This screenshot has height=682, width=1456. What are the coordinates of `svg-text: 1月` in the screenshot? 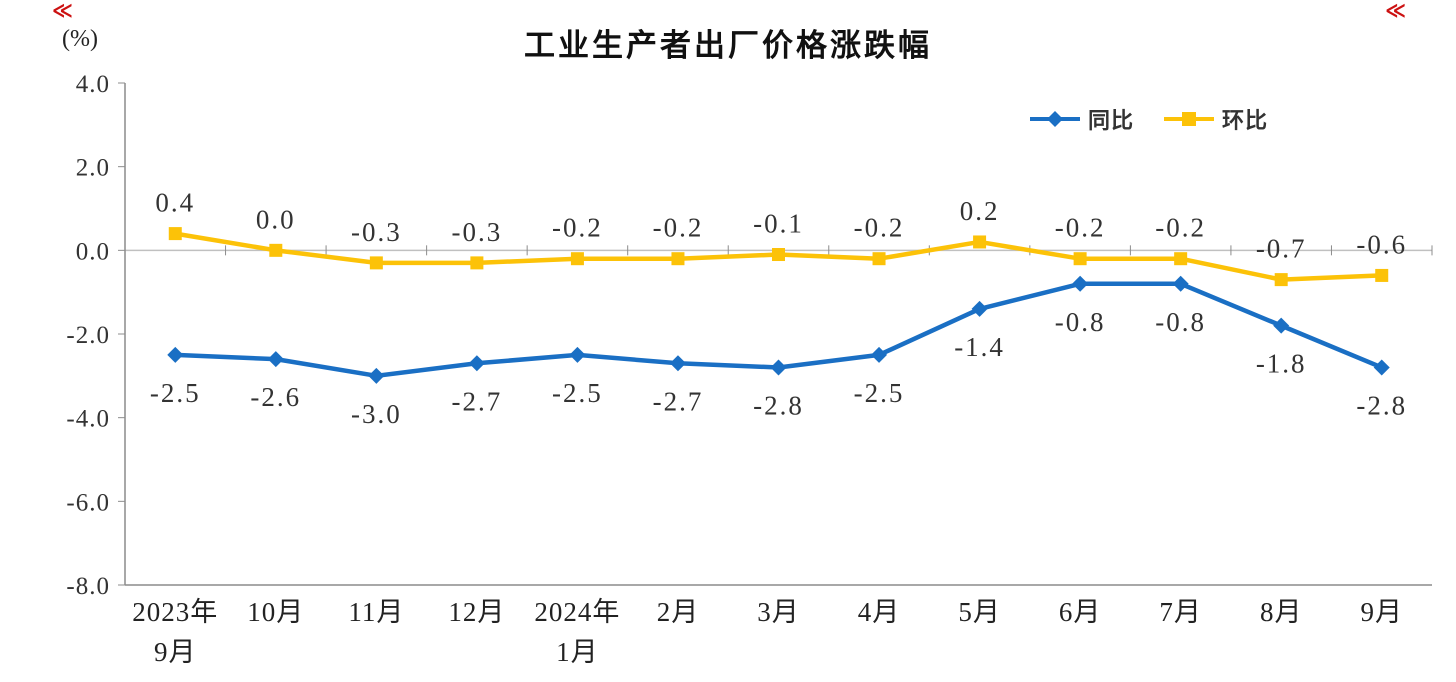 It's located at (577, 652).